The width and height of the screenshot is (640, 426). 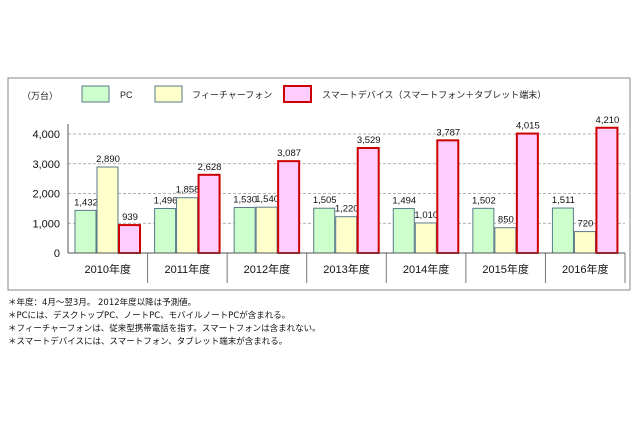 What do you see at coordinates (164, 329) in the screenshot?
I see `footnote: ＊フィーチャーフォンは、従来型携帯電話を指す。スマートフォンは含まれない。` at bounding box center [164, 329].